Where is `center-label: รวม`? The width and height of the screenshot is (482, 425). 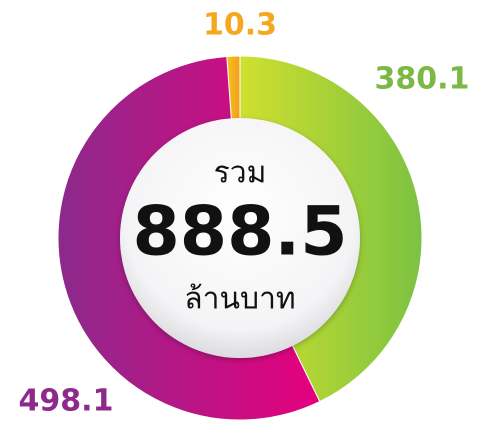 center-label: รวม is located at coordinates (240, 173).